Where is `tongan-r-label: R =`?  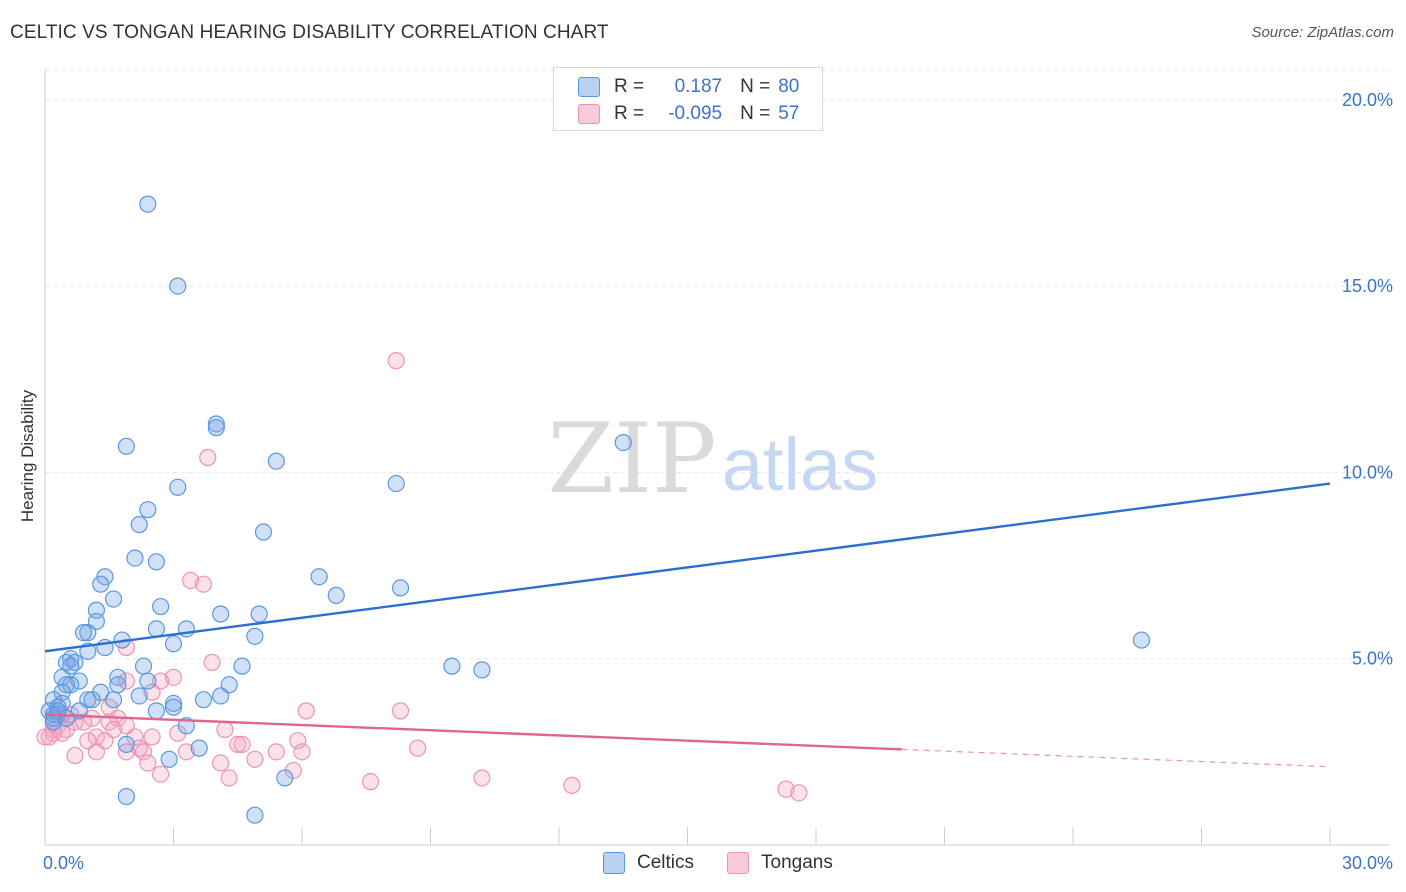
tongan-r-label: R = is located at coordinates (629, 113).